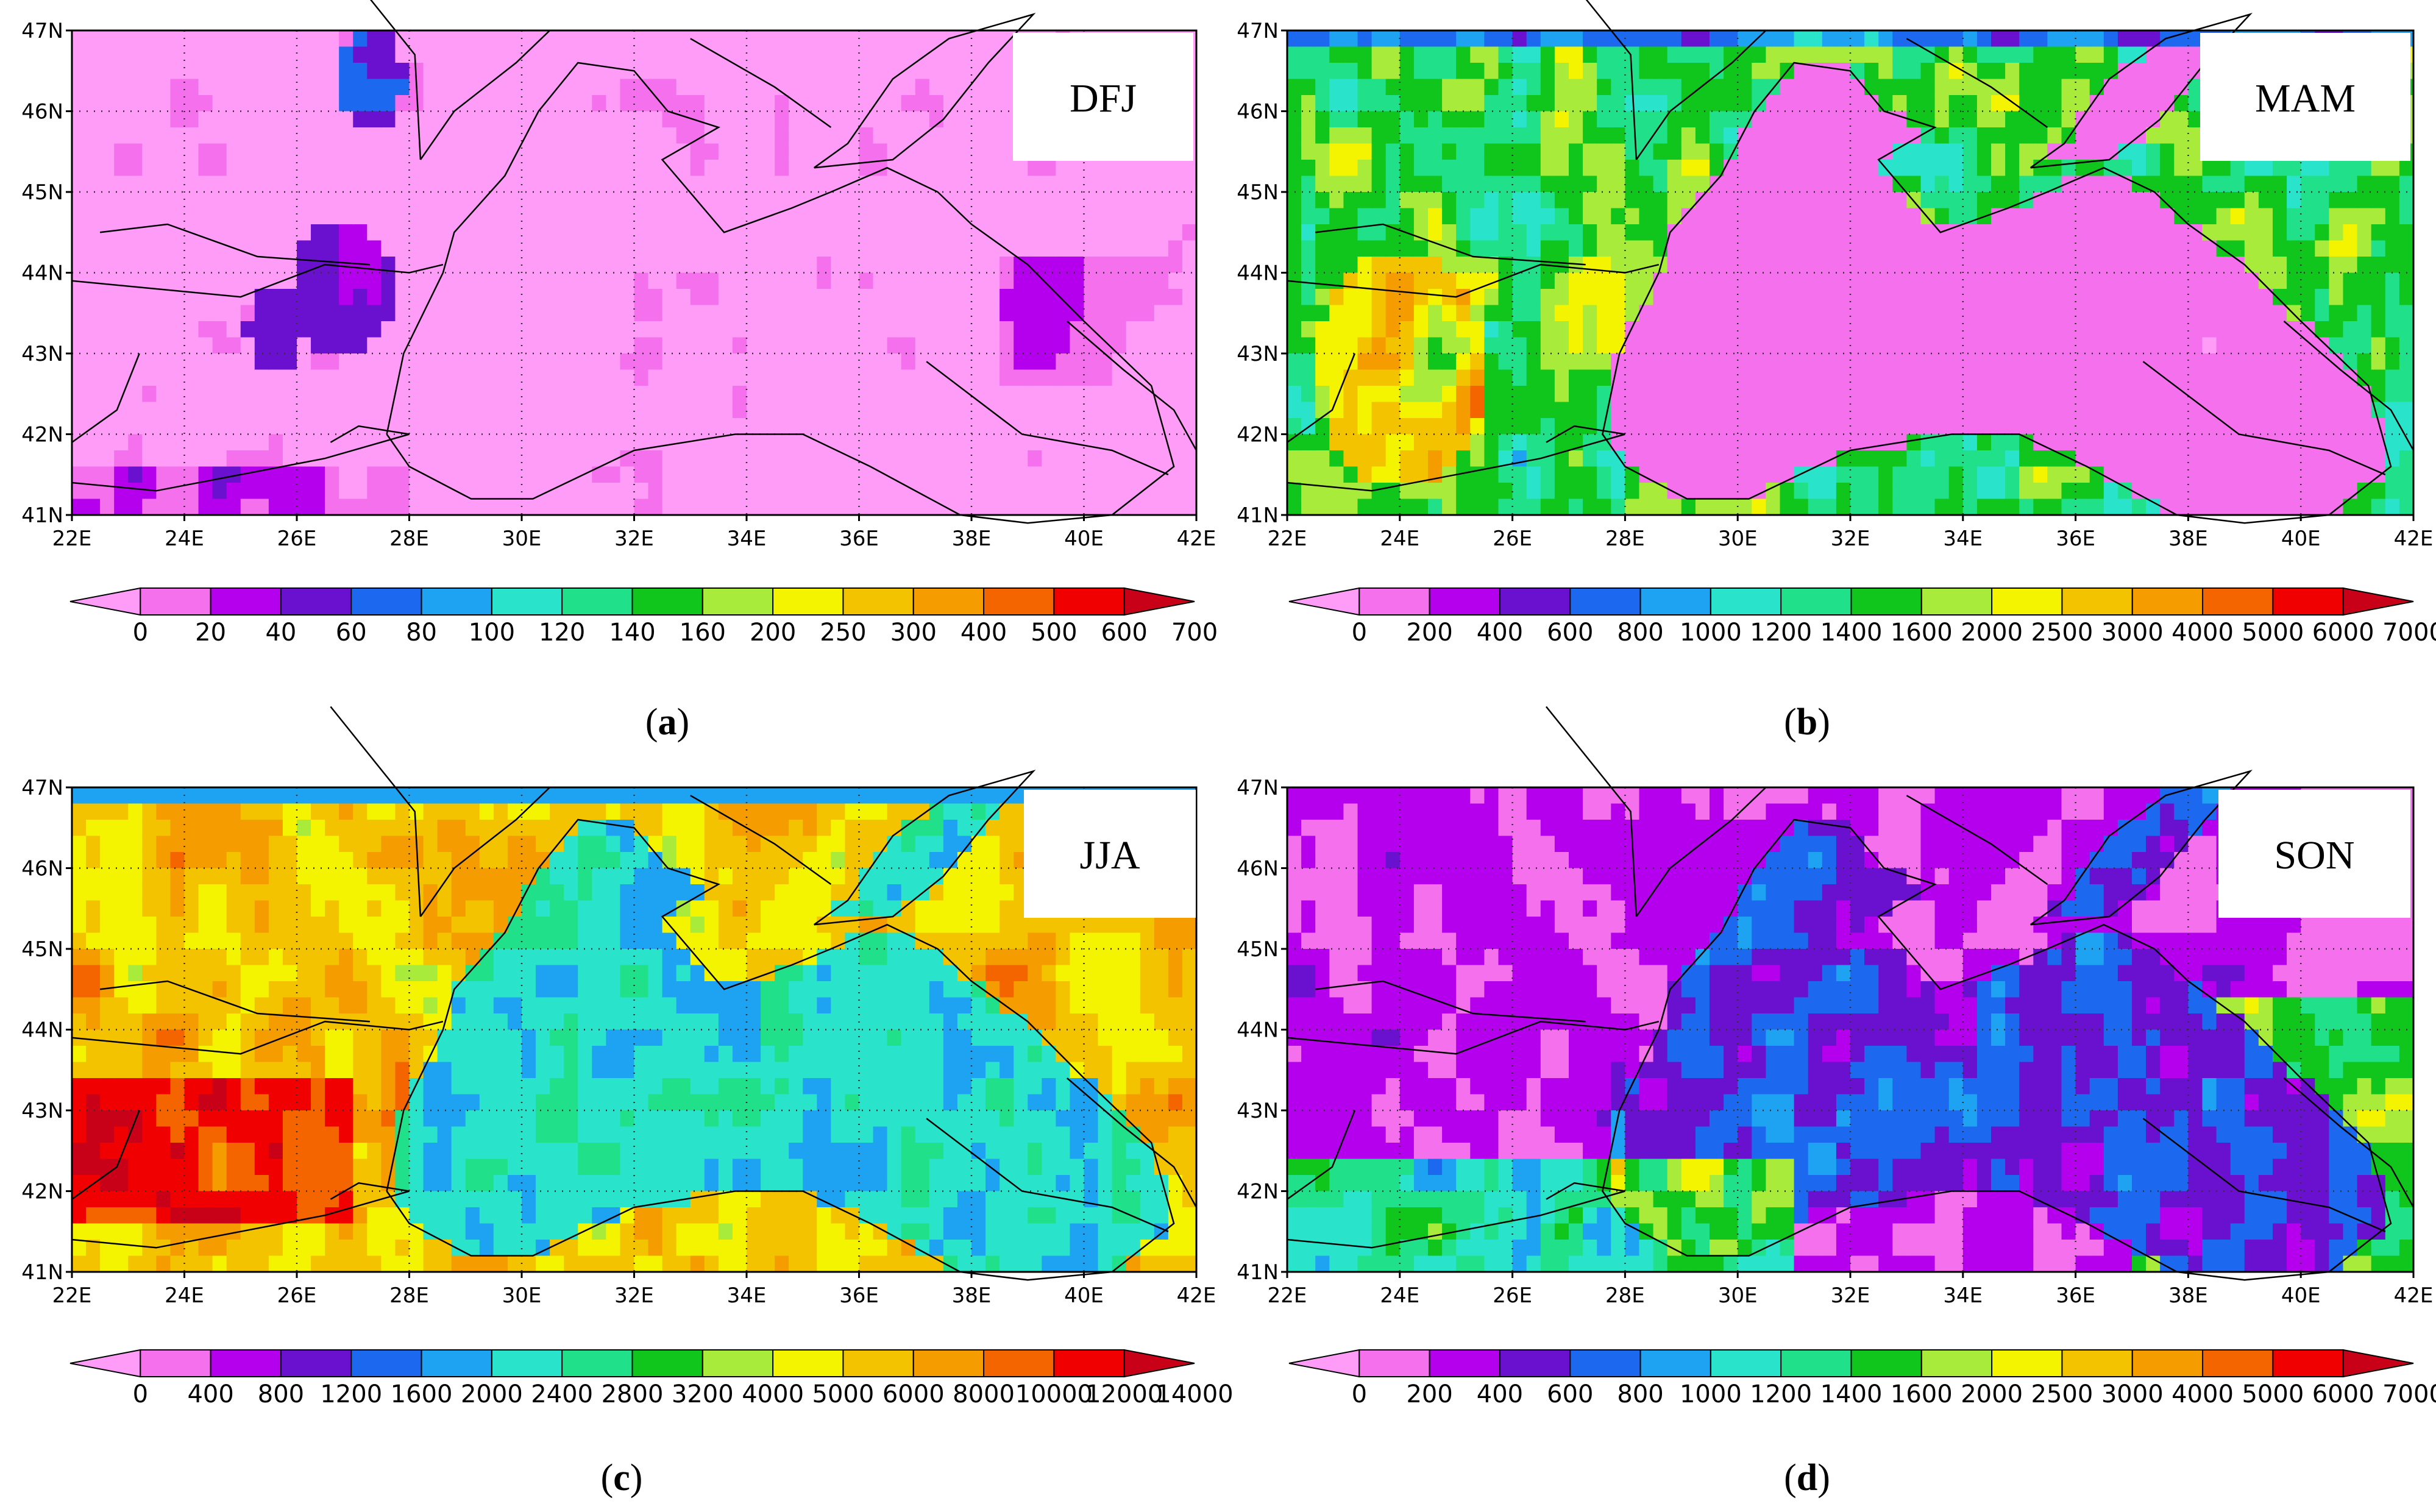 The image size is (2436, 1512). What do you see at coordinates (1997, 293) in the screenshot?
I see `coastline` at bounding box center [1997, 293].